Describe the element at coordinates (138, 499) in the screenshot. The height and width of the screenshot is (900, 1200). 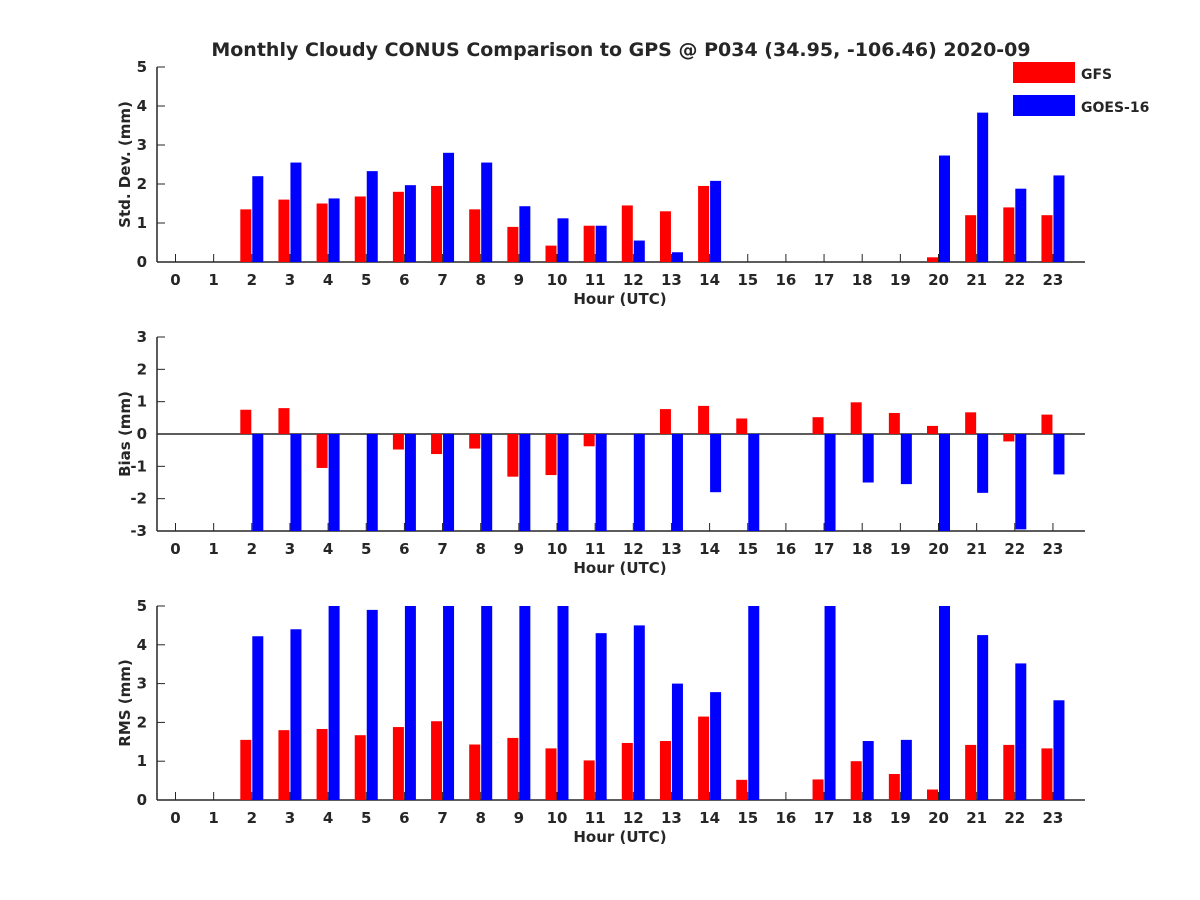
I see `bias-ytick-label: -2` at that location.